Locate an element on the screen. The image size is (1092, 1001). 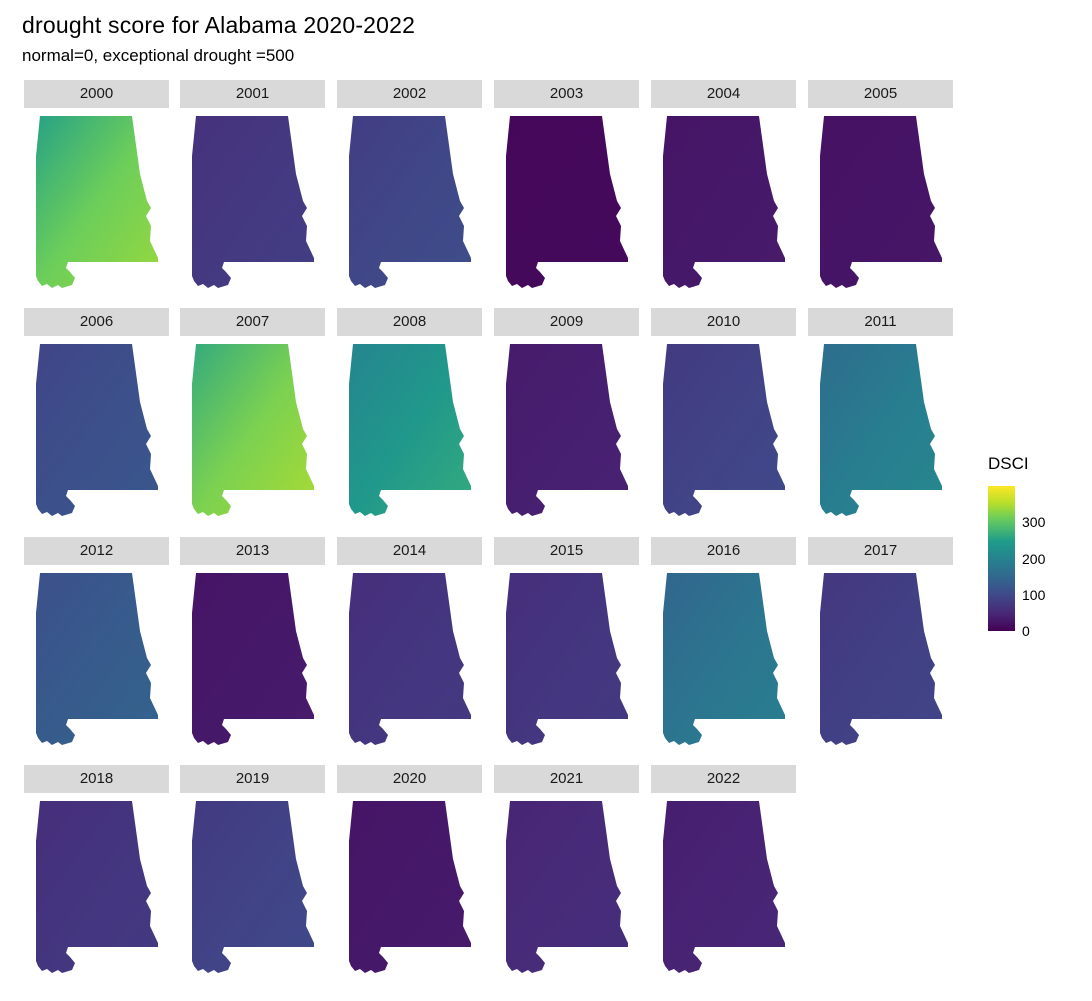
facet-map-2022 is located at coordinates (724, 887).